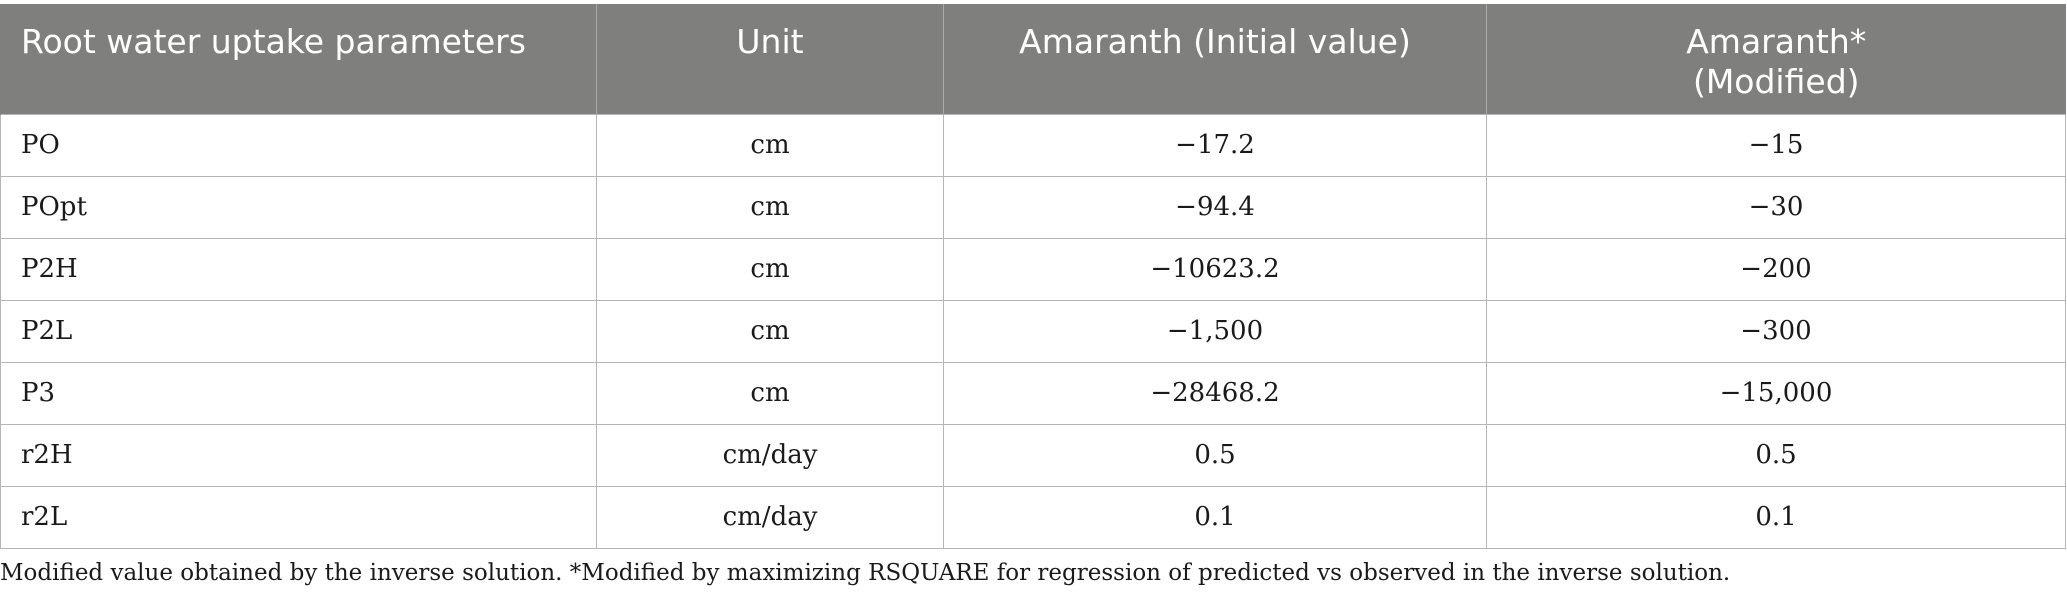 The height and width of the screenshot is (602, 2067). I want to click on cell-initial: −94.4, so click(1215, 207).